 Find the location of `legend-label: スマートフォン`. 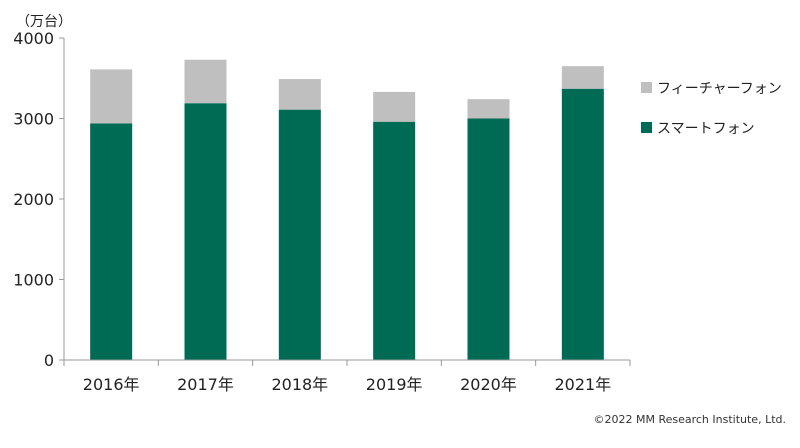

legend-label: スマートフォン is located at coordinates (706, 129).